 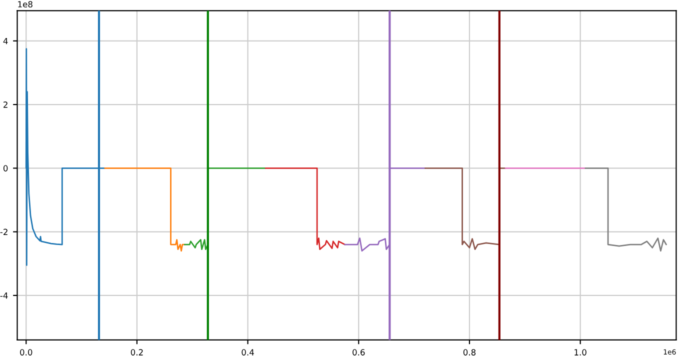 I want to click on x-tick-label: 0.6, so click(x=358, y=352).